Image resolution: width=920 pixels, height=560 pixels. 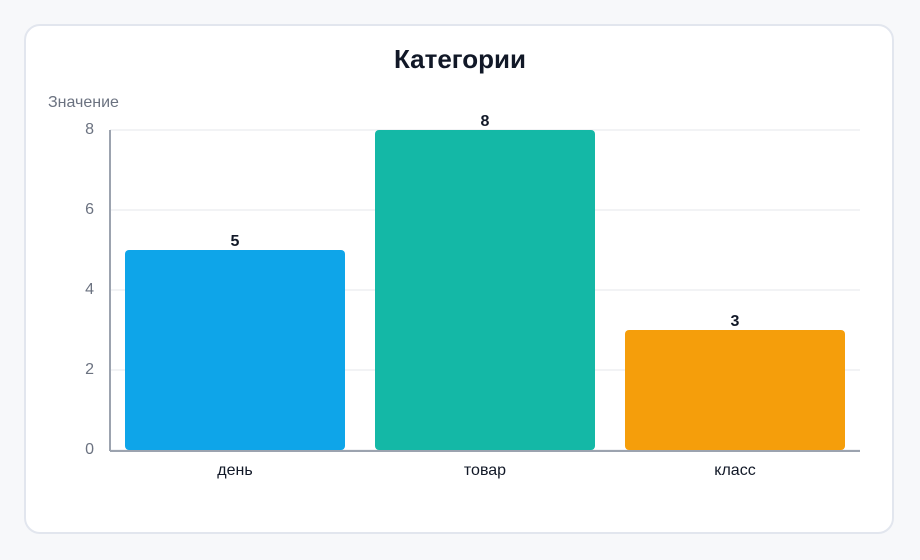 I want to click on x-tick-label: товар, so click(x=485, y=470).